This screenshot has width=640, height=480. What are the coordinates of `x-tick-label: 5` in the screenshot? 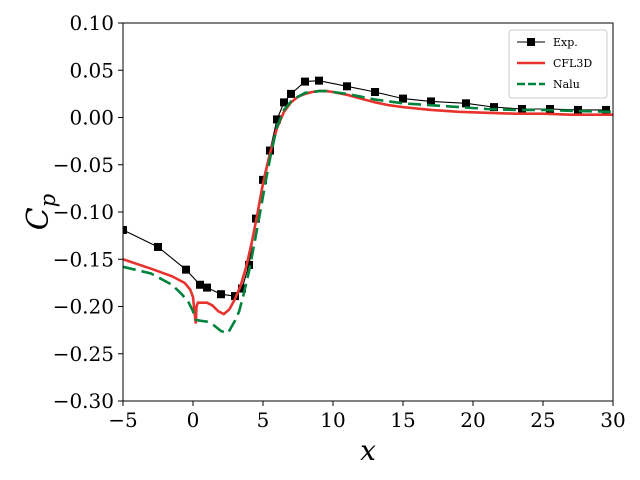 It's located at (263, 420).